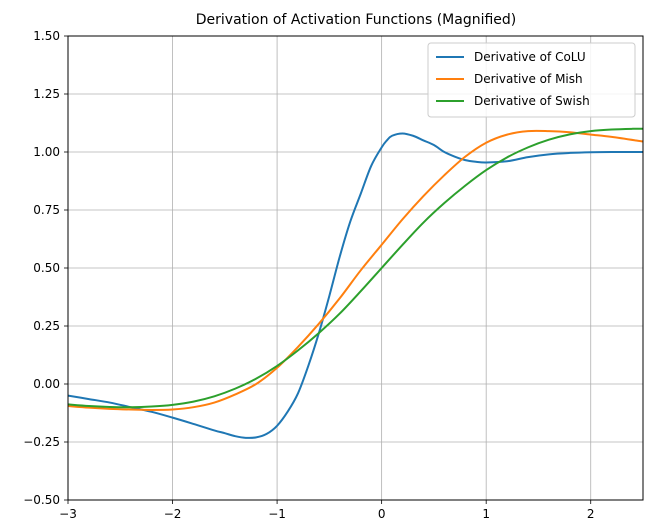  Describe the element at coordinates (591, 514) in the screenshot. I see `x-tick-label: 2` at that location.